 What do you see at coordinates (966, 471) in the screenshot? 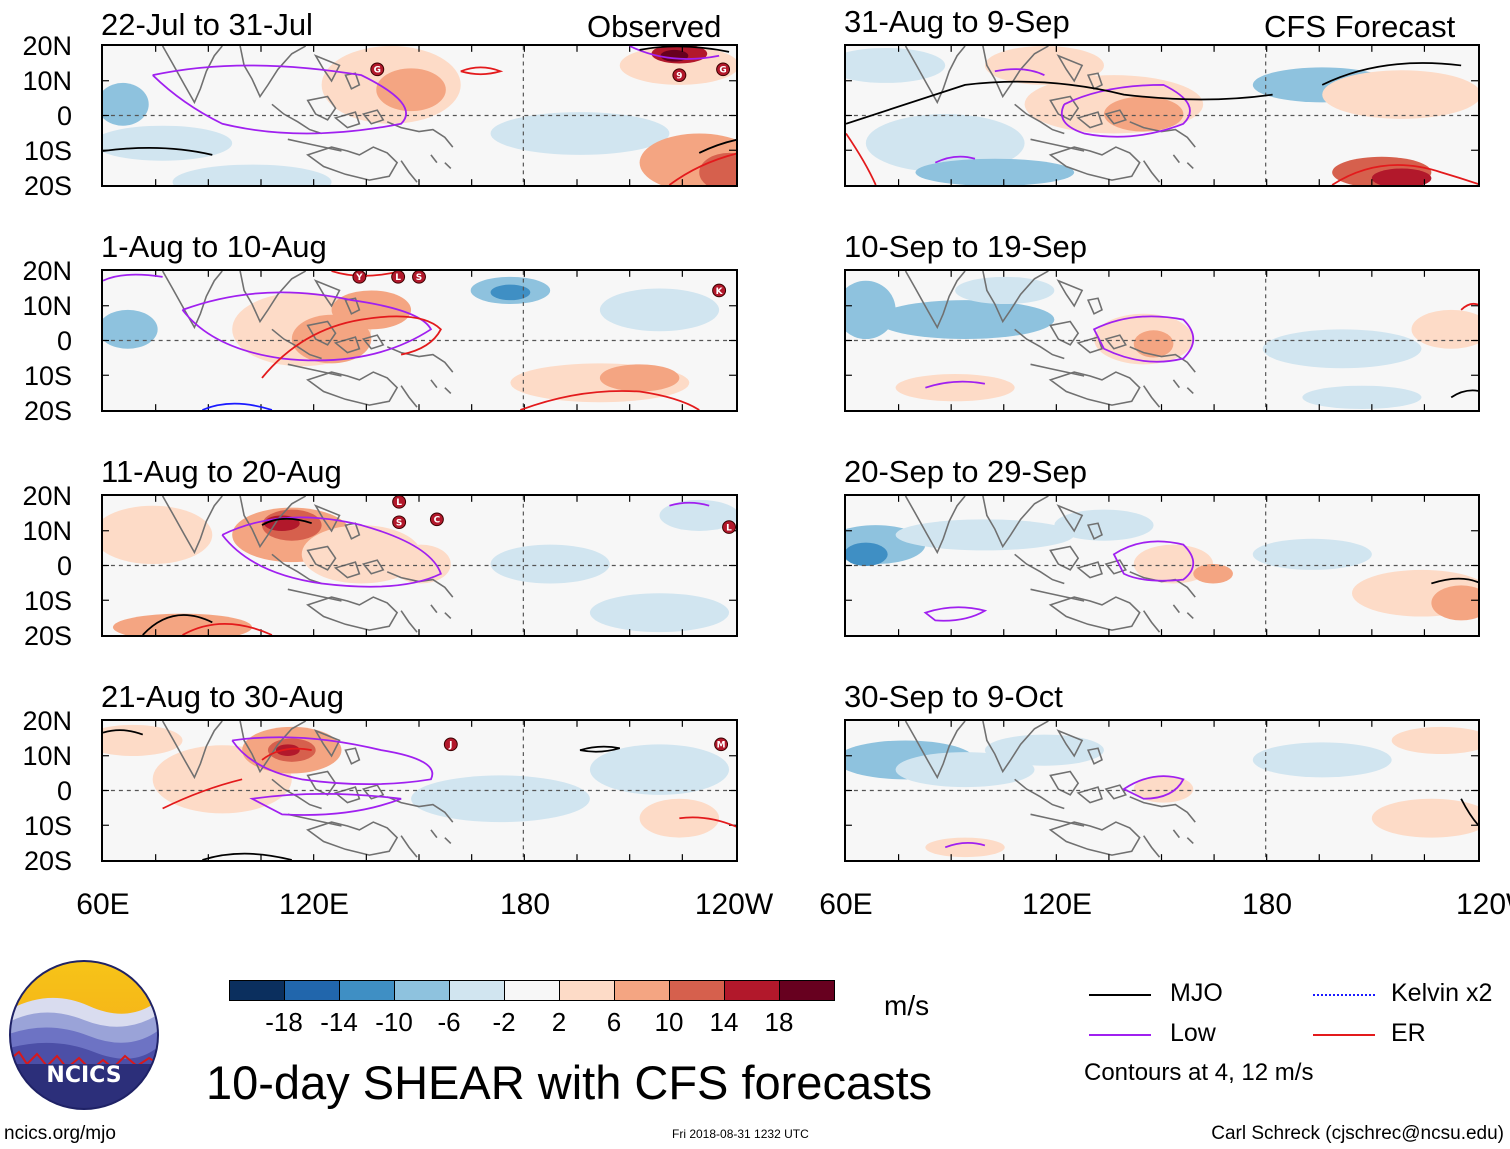
I see `panel-title: 20-Sep to 29-Sep` at bounding box center [966, 471].